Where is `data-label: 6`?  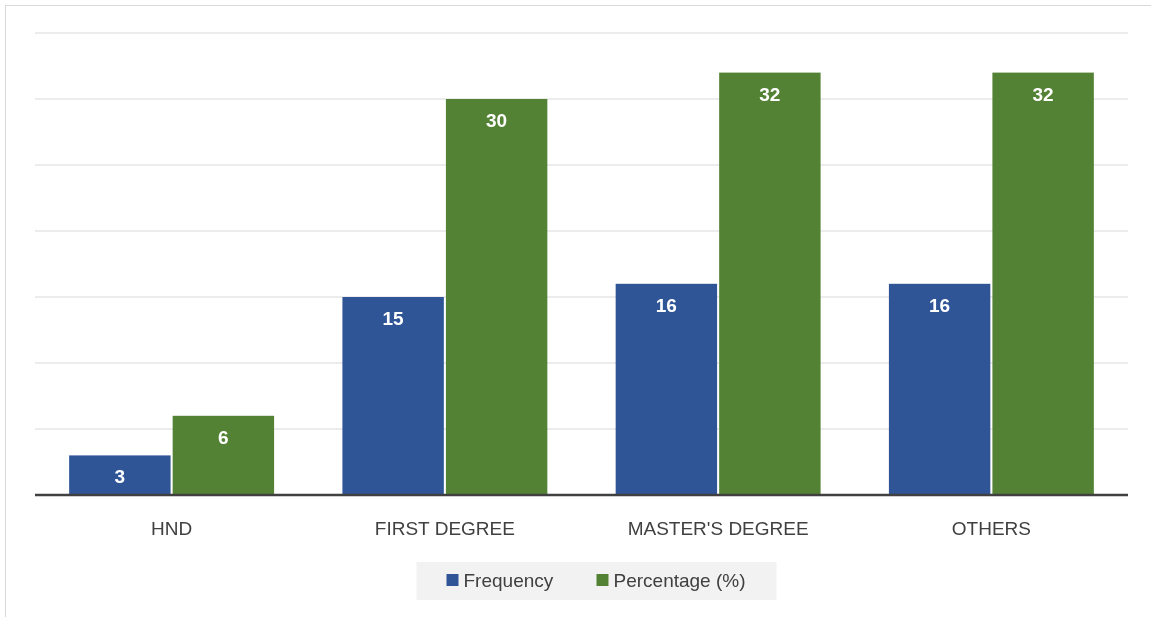
data-label: 6 is located at coordinates (223, 437).